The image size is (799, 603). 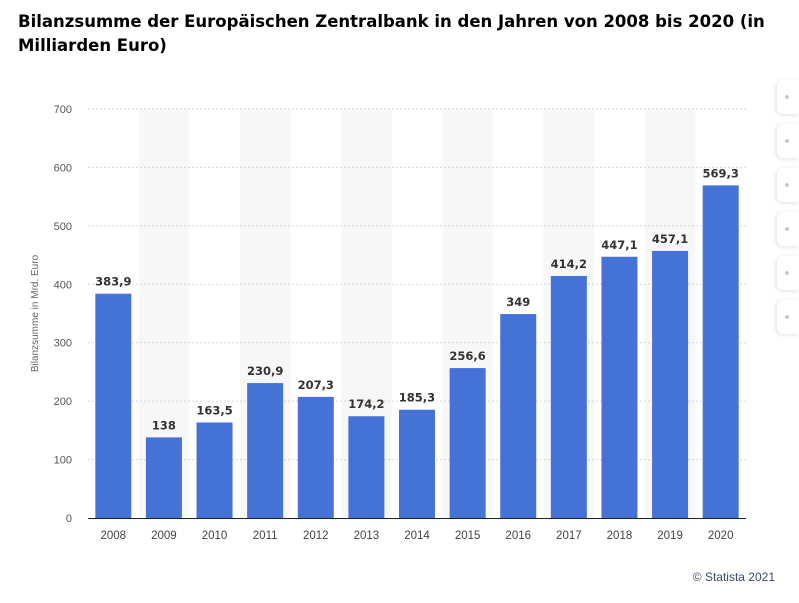 What do you see at coordinates (670, 536) in the screenshot?
I see `x-tick-label: 2019` at bounding box center [670, 536].